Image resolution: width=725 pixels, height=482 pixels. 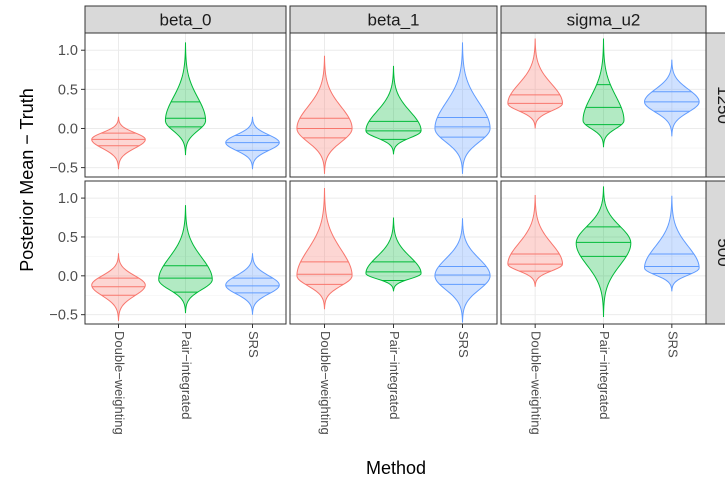 I want to click on strip-beta_1: beta_1, so click(x=393, y=19).